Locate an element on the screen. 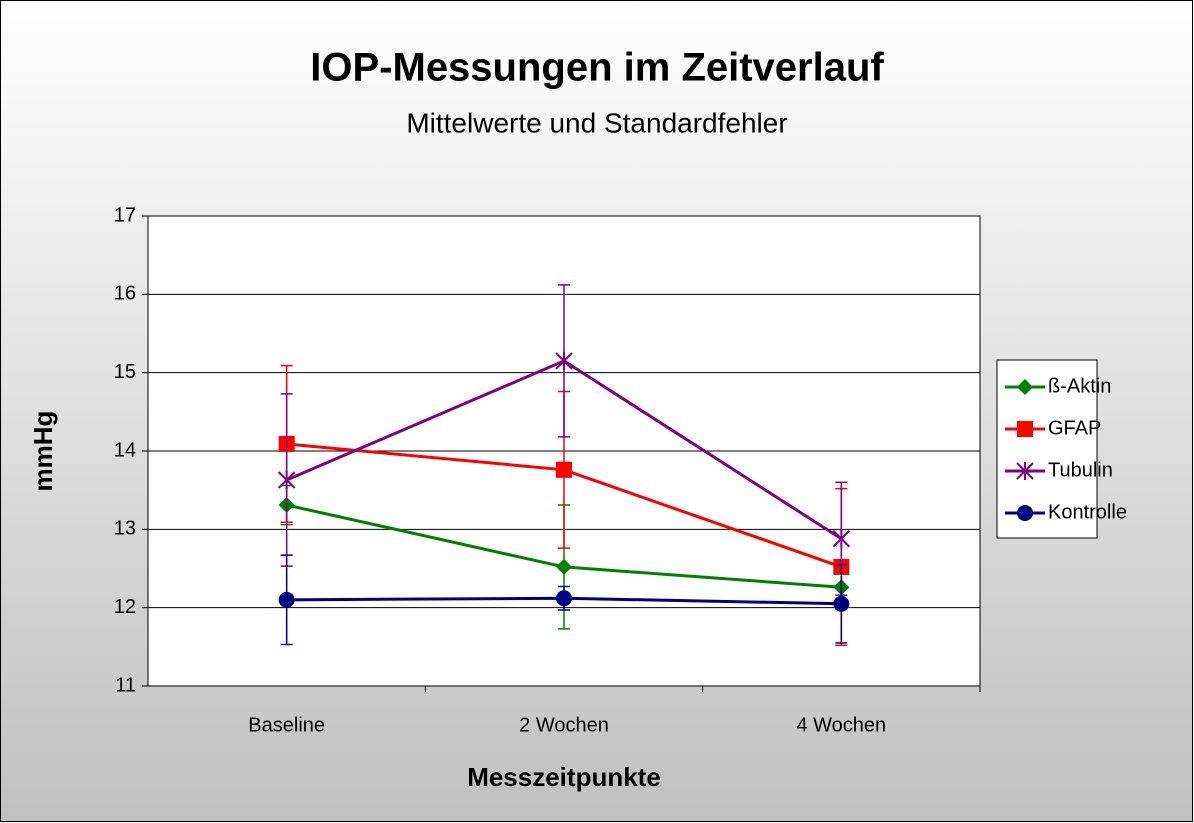 This screenshot has height=823, width=1194. y-tick-label: 17 is located at coordinates (125, 215).